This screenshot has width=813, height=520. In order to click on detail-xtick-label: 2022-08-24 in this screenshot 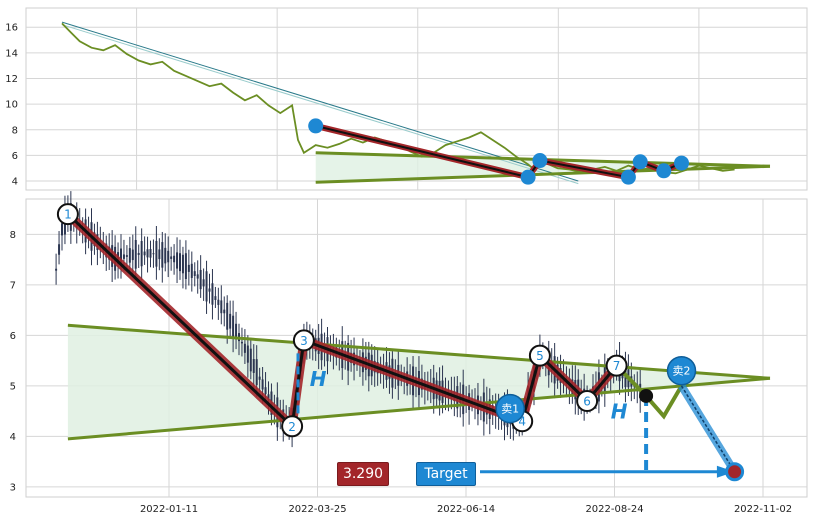, I will do `click(614, 509)`.